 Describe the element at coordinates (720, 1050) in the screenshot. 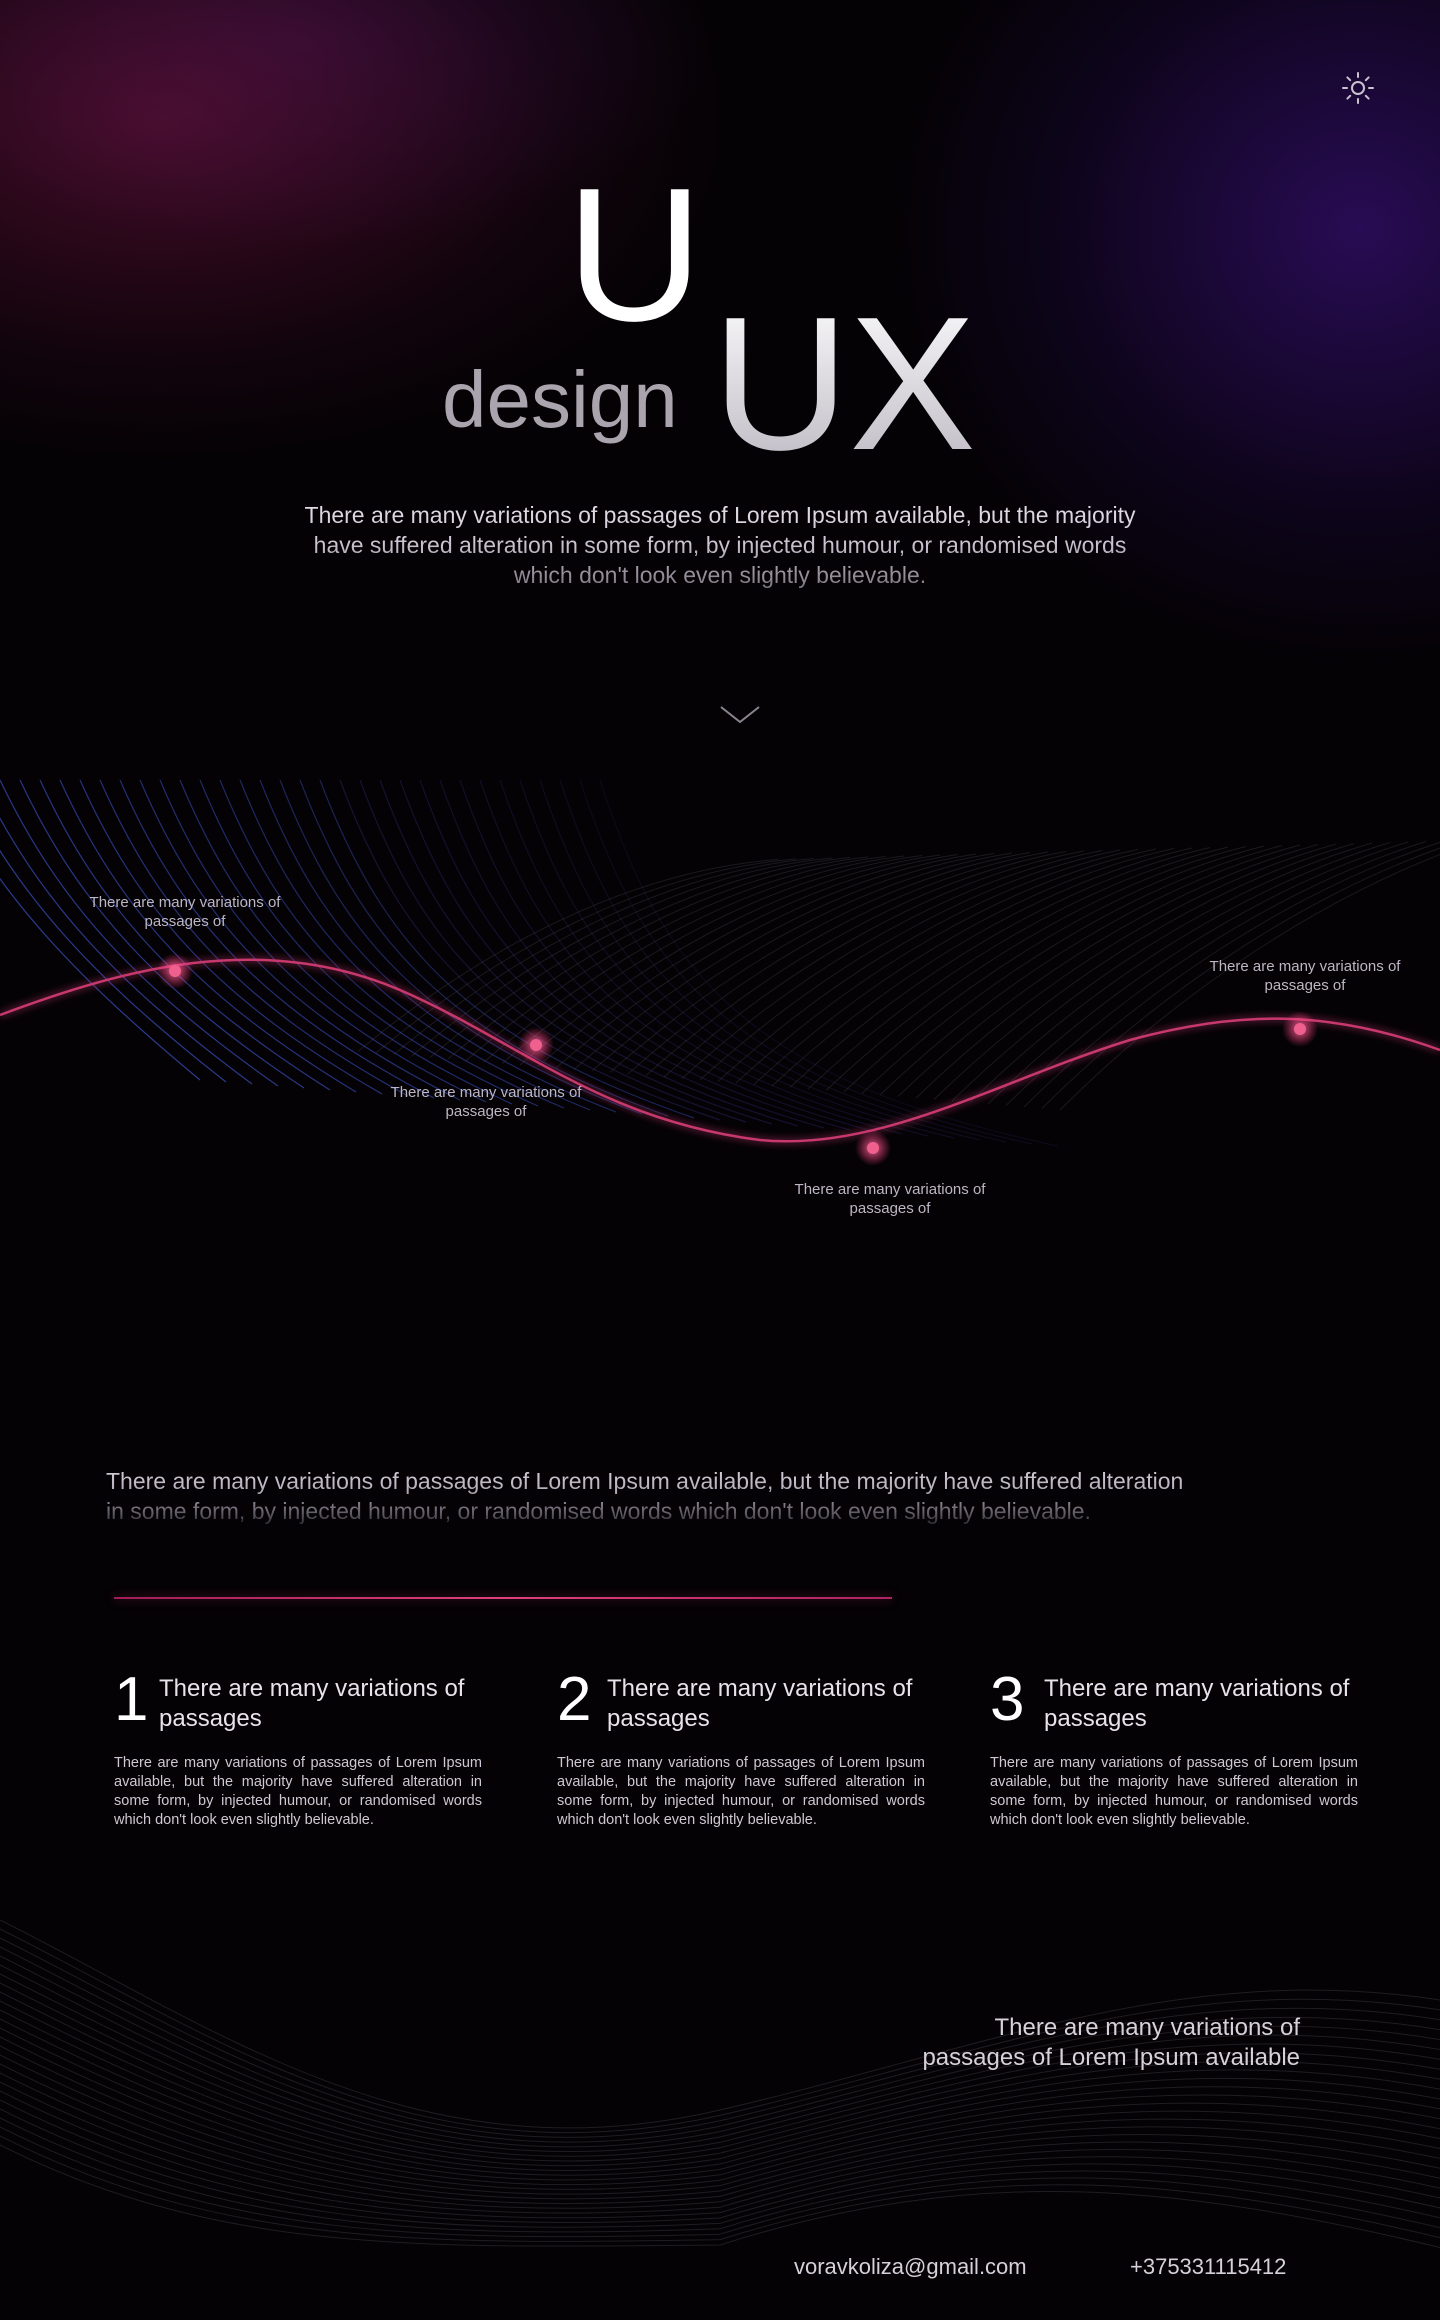

I see `timeline-curve` at that location.